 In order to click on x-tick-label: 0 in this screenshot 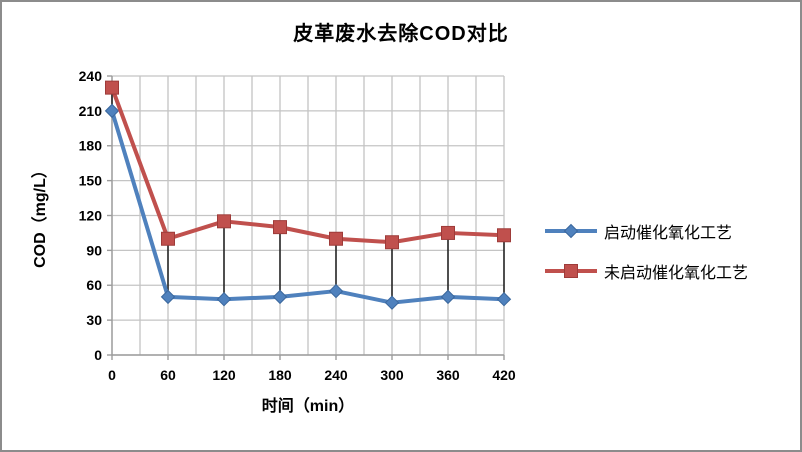, I will do `click(112, 375)`.